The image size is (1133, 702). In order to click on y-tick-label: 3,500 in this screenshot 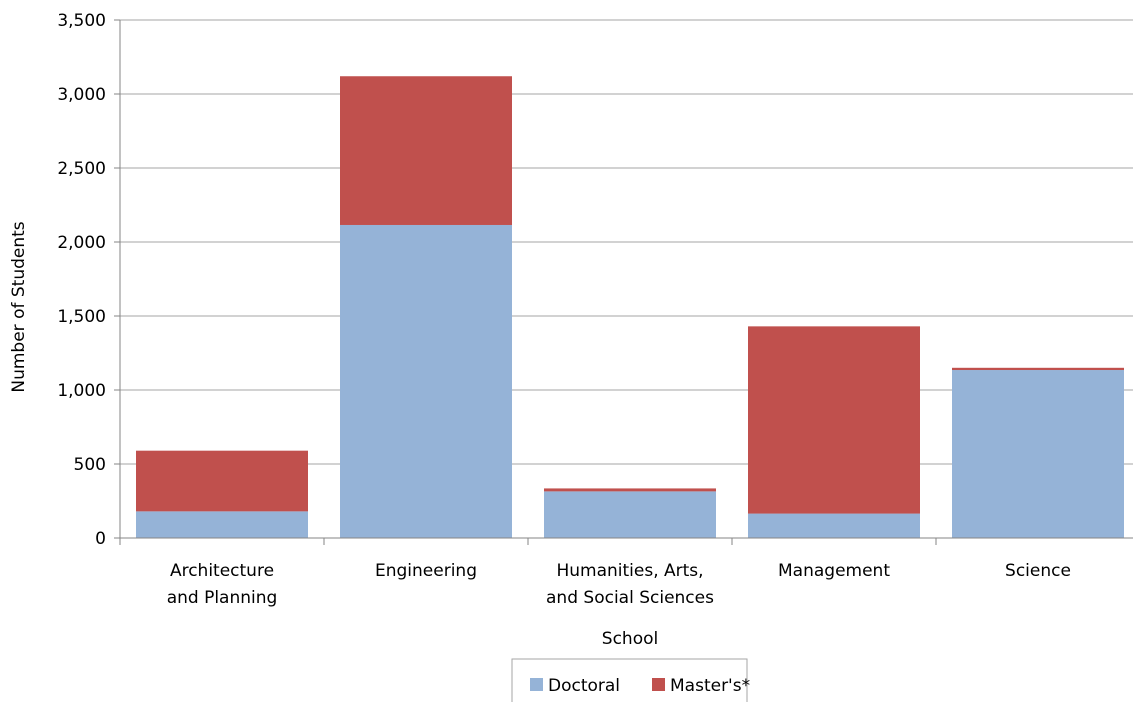, I will do `click(81, 21)`.